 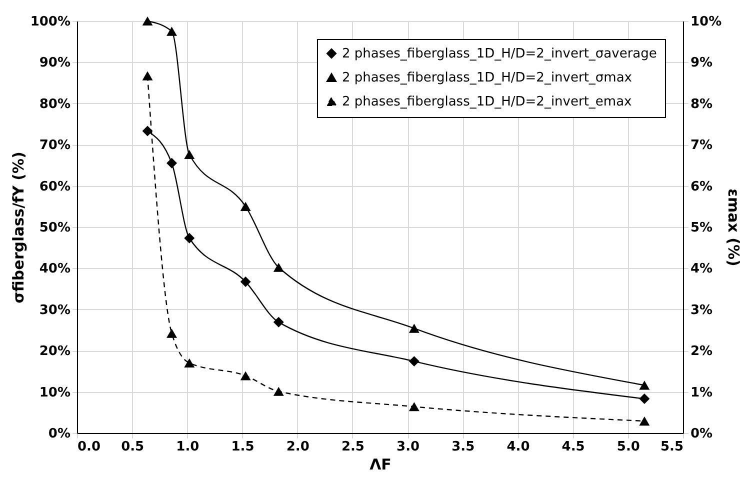 What do you see at coordinates (408, 447) in the screenshot?
I see `x-tick-label: 3.0` at bounding box center [408, 447].